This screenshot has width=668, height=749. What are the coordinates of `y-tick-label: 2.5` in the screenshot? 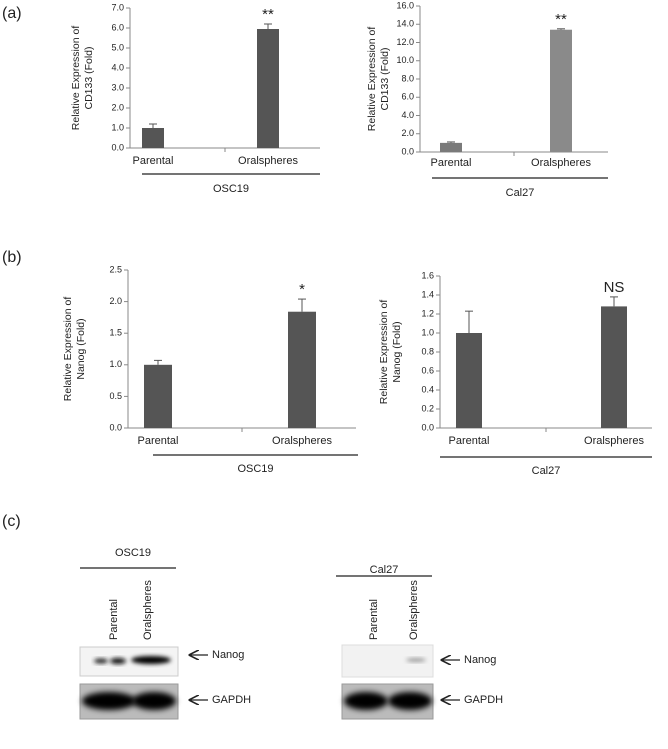 It's located at (115, 269).